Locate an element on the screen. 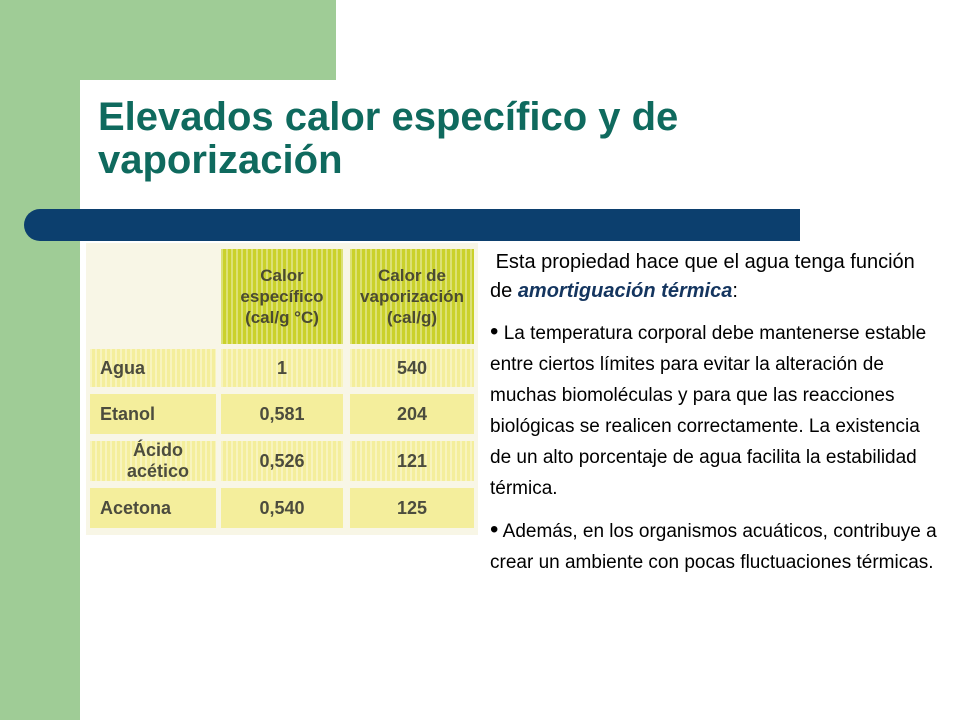 The width and height of the screenshot is (960, 720). emphasis-term: amortiguación térmica is located at coordinates (625, 291).